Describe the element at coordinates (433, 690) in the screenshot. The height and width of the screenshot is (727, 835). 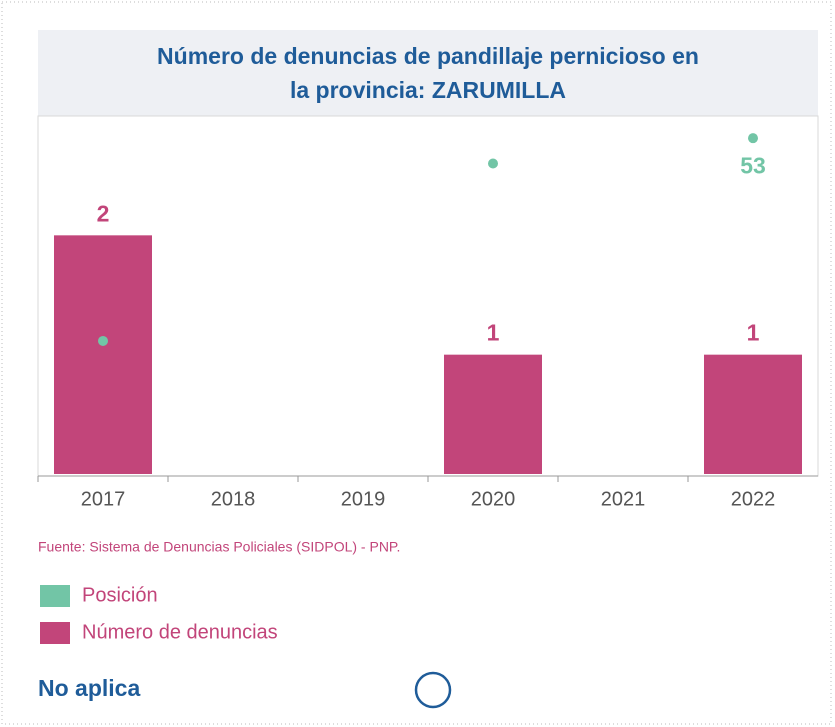
I see `toggle-icon` at that location.